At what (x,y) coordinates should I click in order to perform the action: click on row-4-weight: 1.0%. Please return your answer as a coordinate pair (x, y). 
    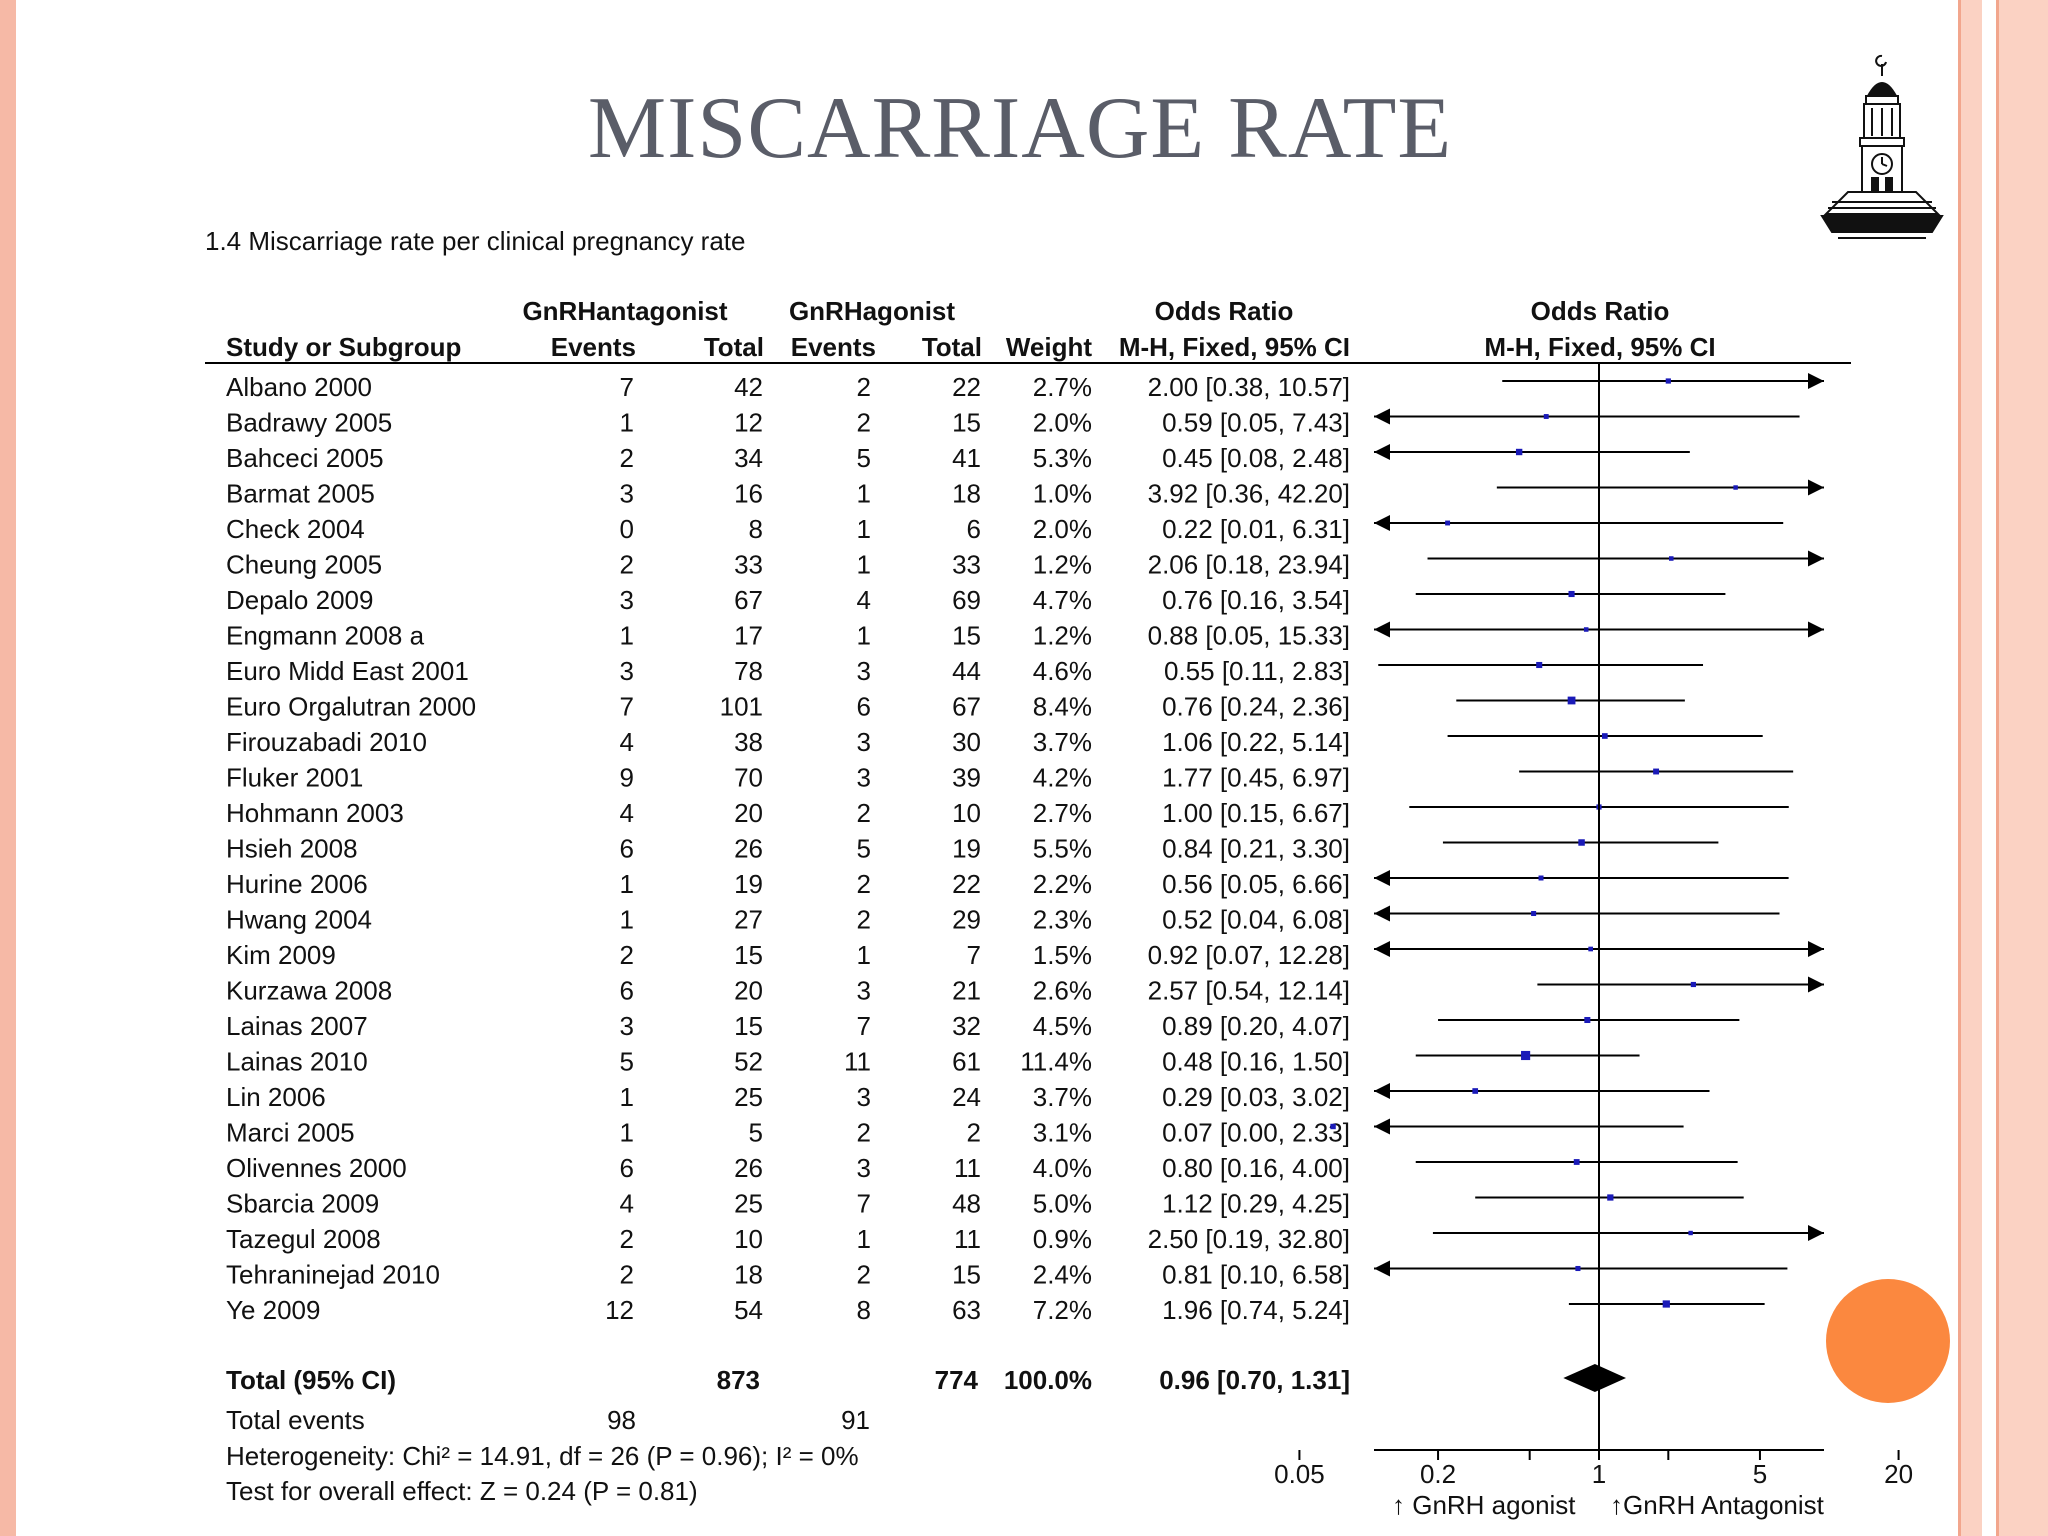
    Looking at the image, I should click on (1062, 494).